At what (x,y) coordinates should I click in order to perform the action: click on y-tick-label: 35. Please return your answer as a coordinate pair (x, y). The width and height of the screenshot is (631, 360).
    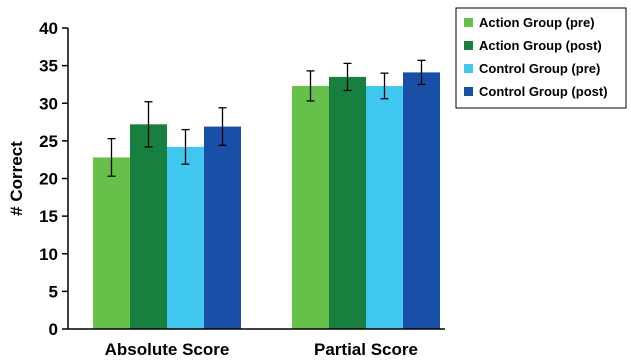
    Looking at the image, I should click on (48, 66).